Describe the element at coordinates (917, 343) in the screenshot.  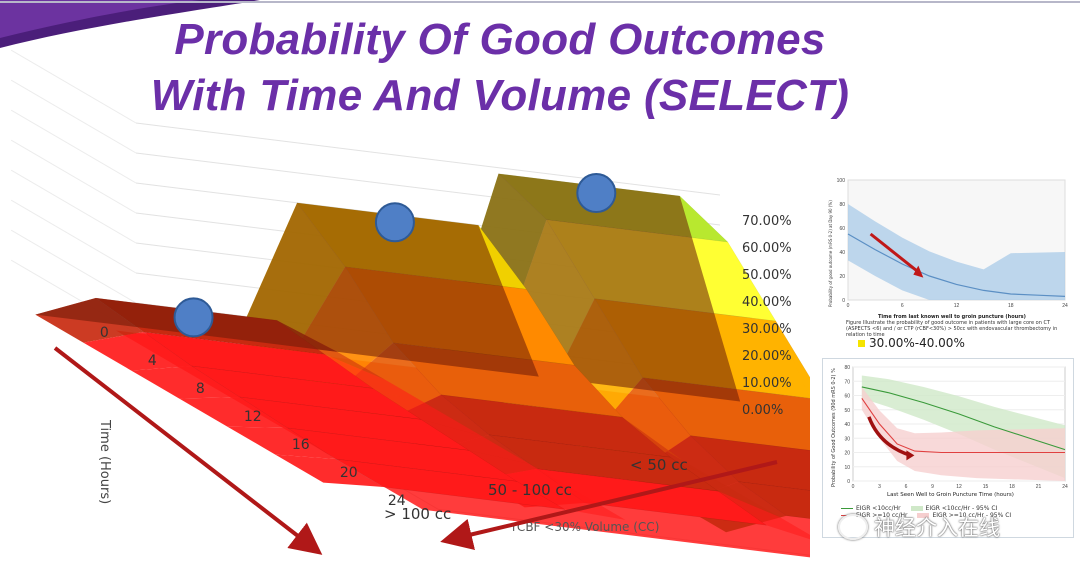
I see `inset-top-legend-label: 30.00%-40.00%` at that location.